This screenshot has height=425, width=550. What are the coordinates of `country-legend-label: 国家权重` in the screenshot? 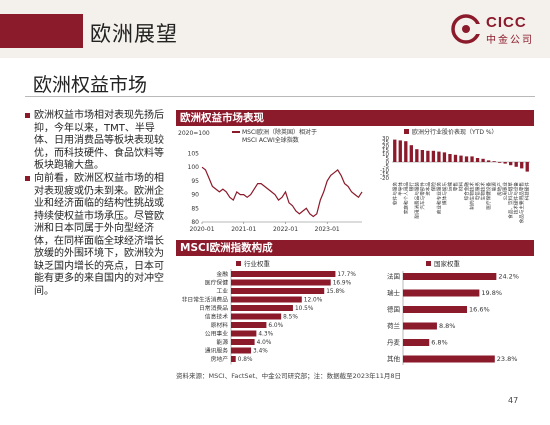 It's located at (447, 263).